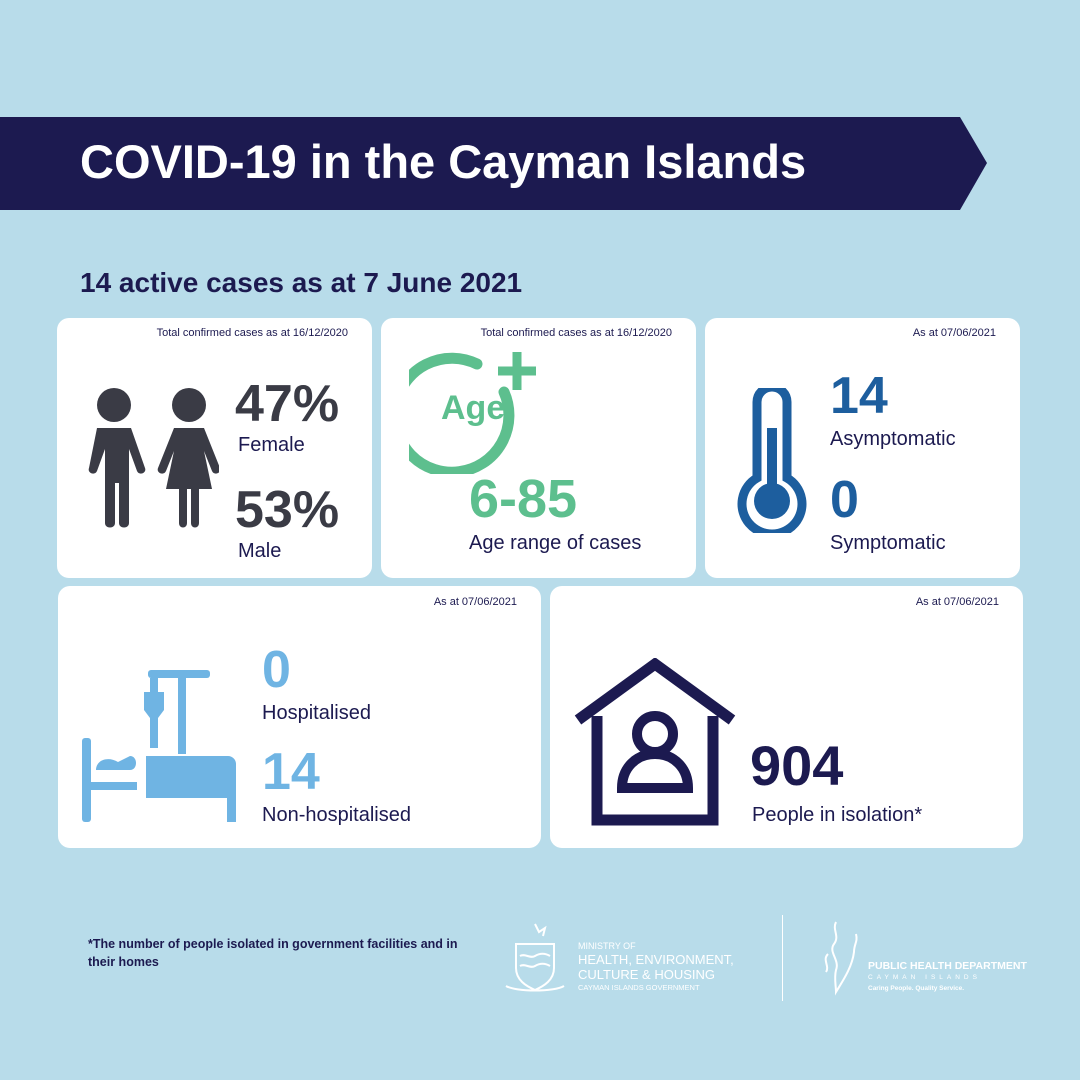 The height and width of the screenshot is (1080, 1080). I want to click on page-title: COVID-19 in the Cayman Islands, so click(443, 161).